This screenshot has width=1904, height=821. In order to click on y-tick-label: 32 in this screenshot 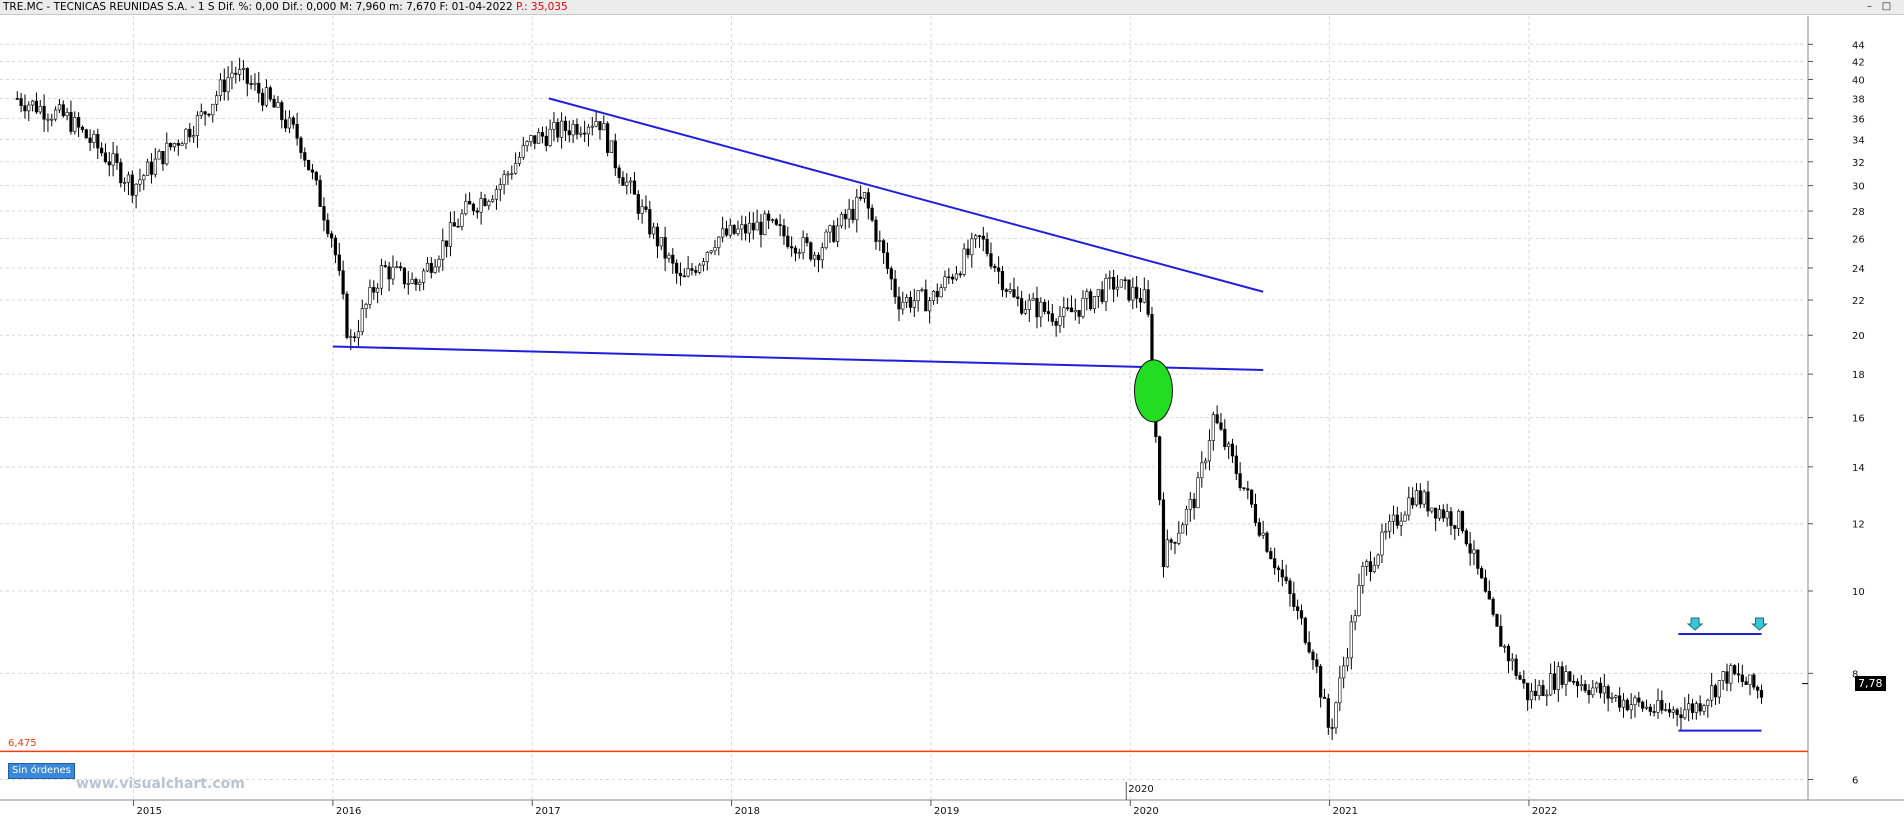, I will do `click(1858, 163)`.